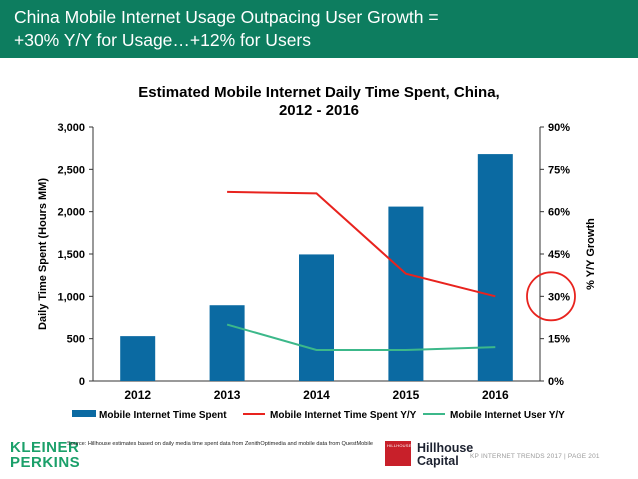 This screenshot has height=479, width=638. I want to click on x-tick-label: 2015, so click(406, 395).